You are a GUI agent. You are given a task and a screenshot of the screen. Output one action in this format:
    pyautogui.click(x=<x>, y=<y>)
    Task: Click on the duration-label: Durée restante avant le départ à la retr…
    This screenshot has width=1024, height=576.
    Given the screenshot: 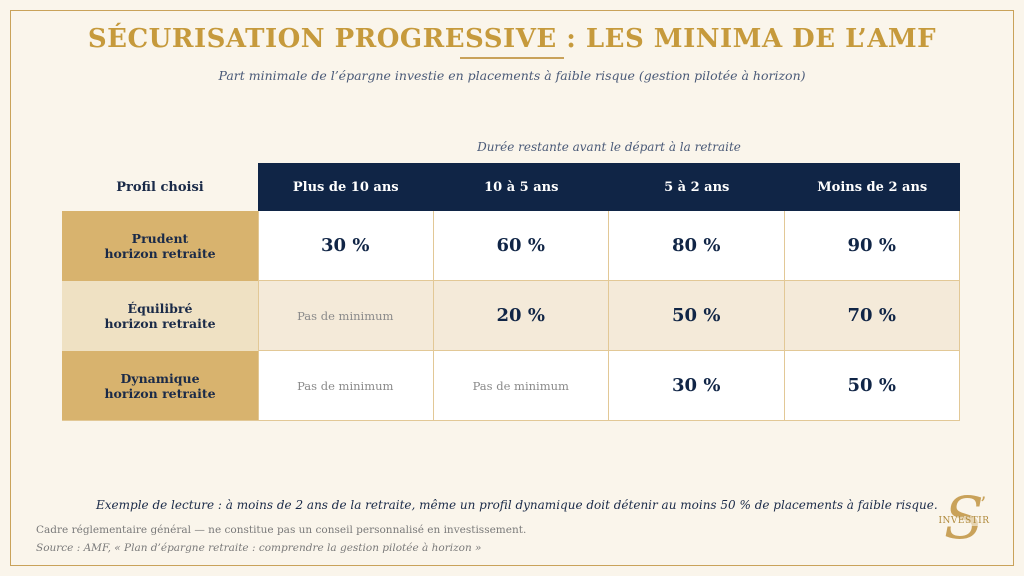 What is the action you would take?
    pyautogui.click(x=609, y=147)
    